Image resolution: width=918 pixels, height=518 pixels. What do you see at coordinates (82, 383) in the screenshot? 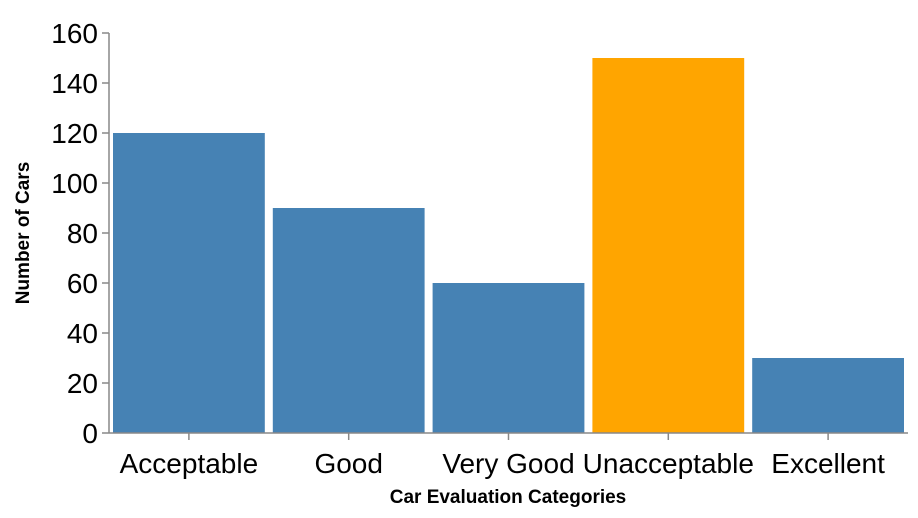
I see `y-tick-label-20: 20` at bounding box center [82, 383].